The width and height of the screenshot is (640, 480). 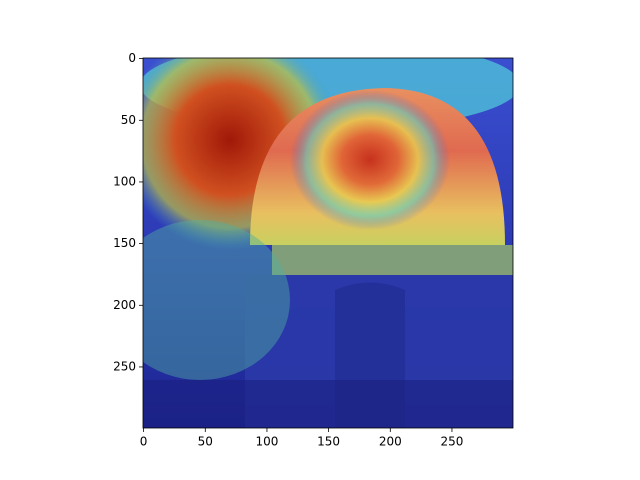 I want to click on y-tick-label: 200, so click(x=124, y=305).